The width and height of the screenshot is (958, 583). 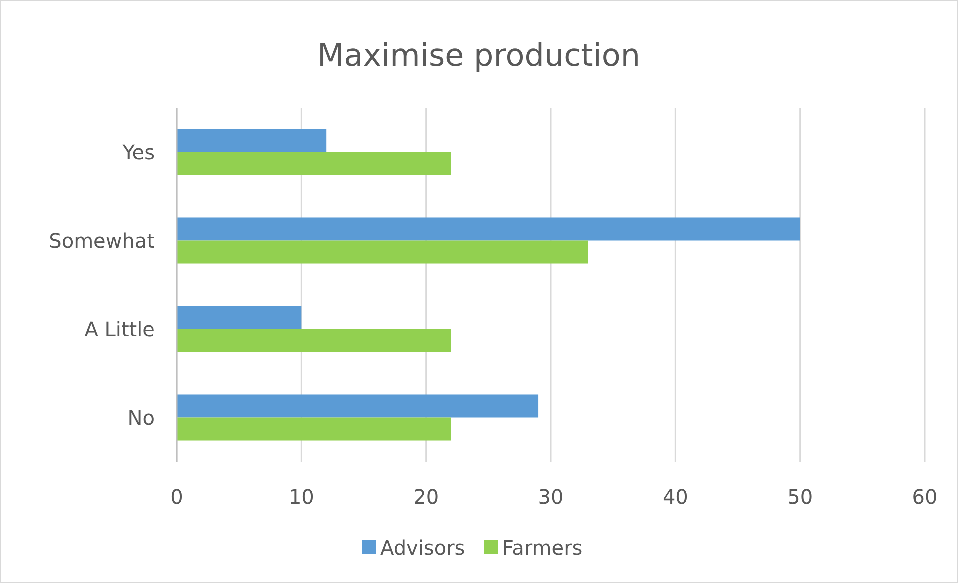 I want to click on x-tick-label: 30, so click(x=551, y=497).